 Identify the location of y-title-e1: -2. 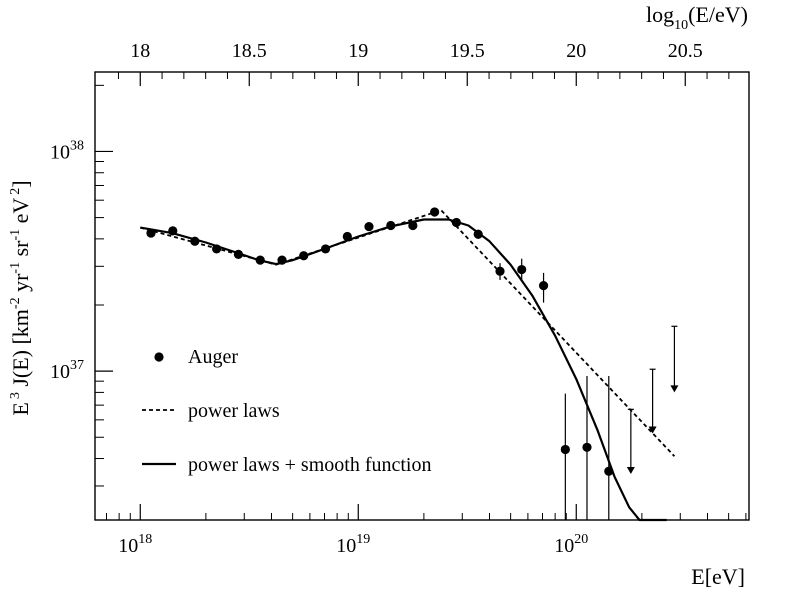
(15, 303).